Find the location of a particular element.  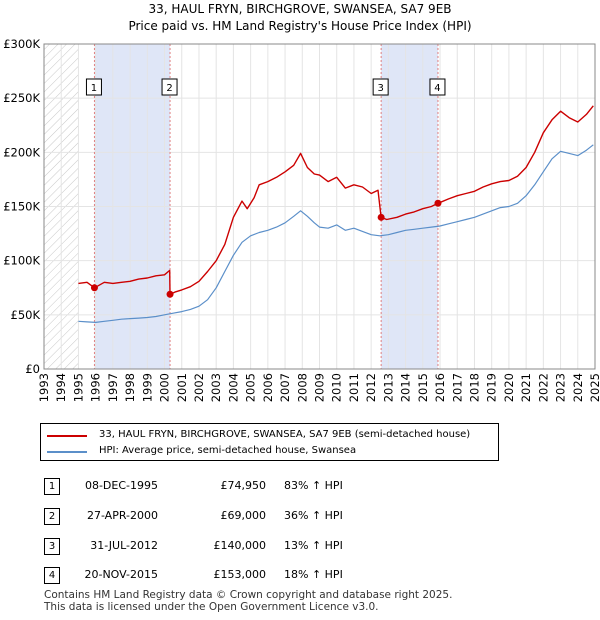

x-tick-label: 2008 is located at coordinates (302, 387).